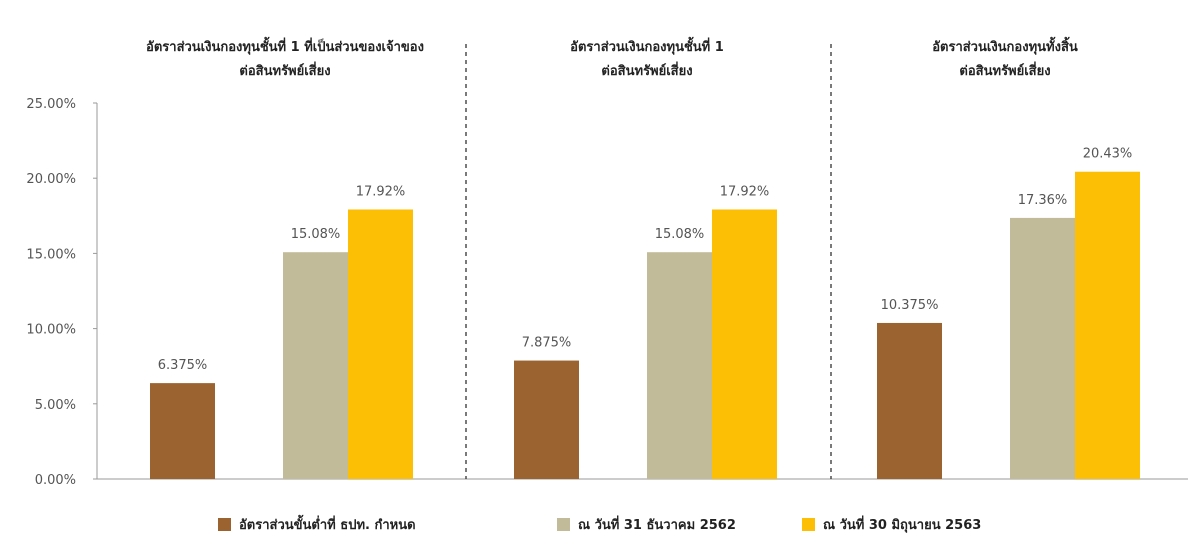 The width and height of the screenshot is (1188, 552). What do you see at coordinates (285, 71) in the screenshot?
I see `panel-title-1-line2: ต่อสินทรัพย์เสี่ยง` at bounding box center [285, 71].